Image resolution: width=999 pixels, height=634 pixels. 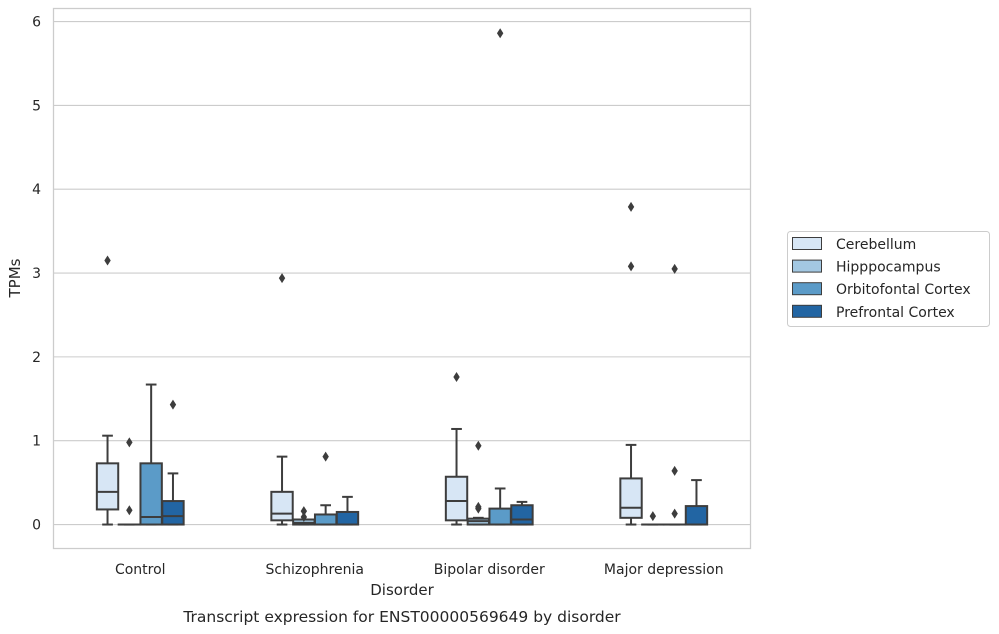 I want to click on y-tick-label: 5, so click(x=36, y=106).